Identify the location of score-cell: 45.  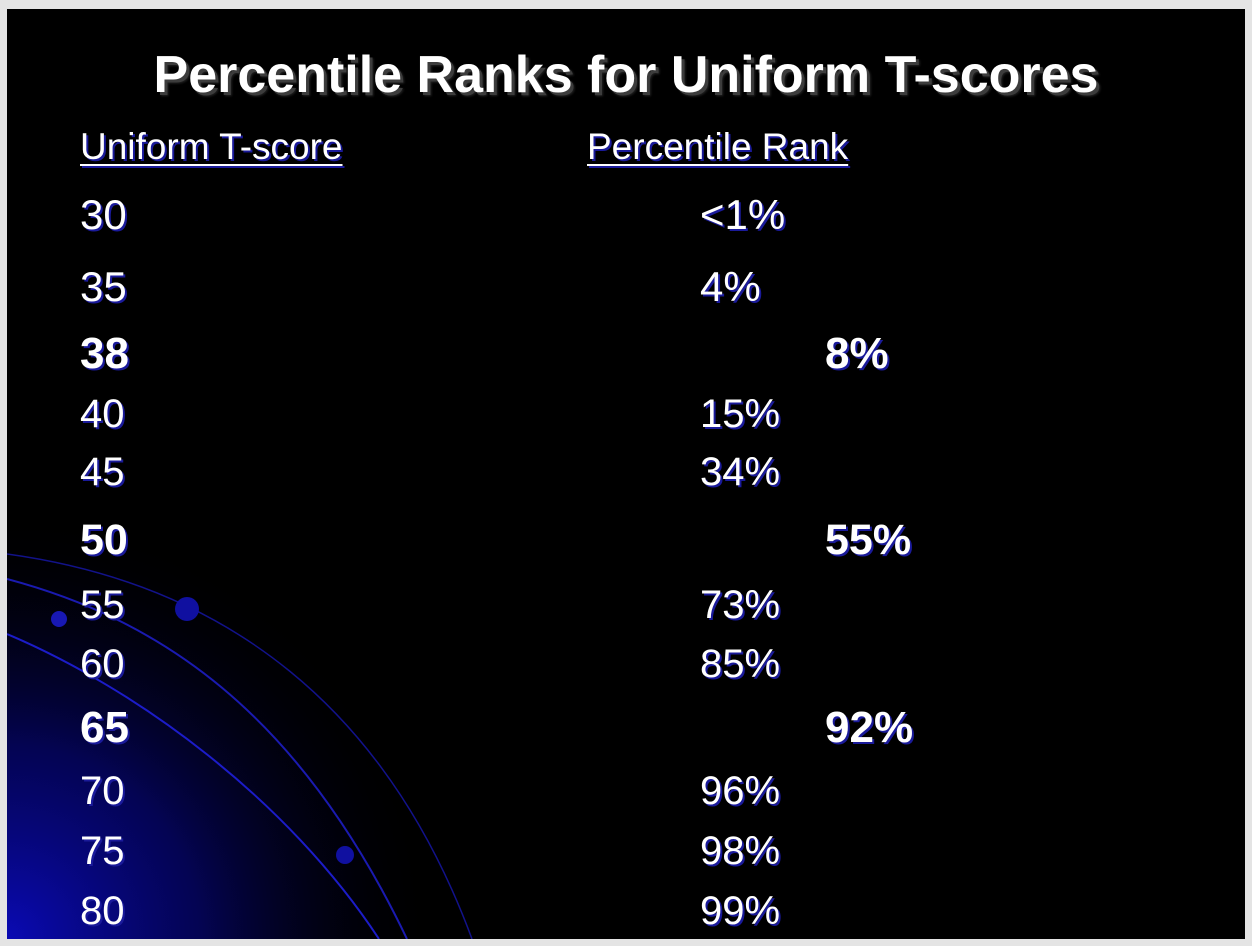
(102, 472).